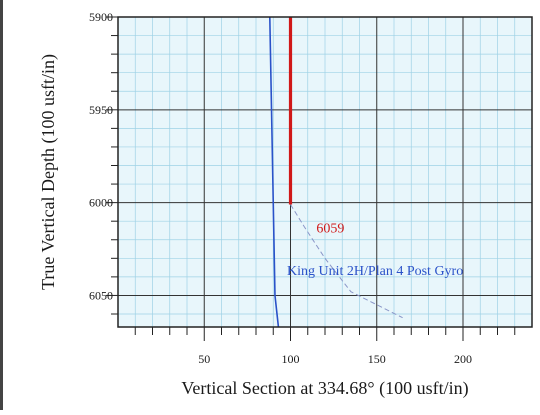  I want to click on annotation-6059: 6059, so click(330, 228).